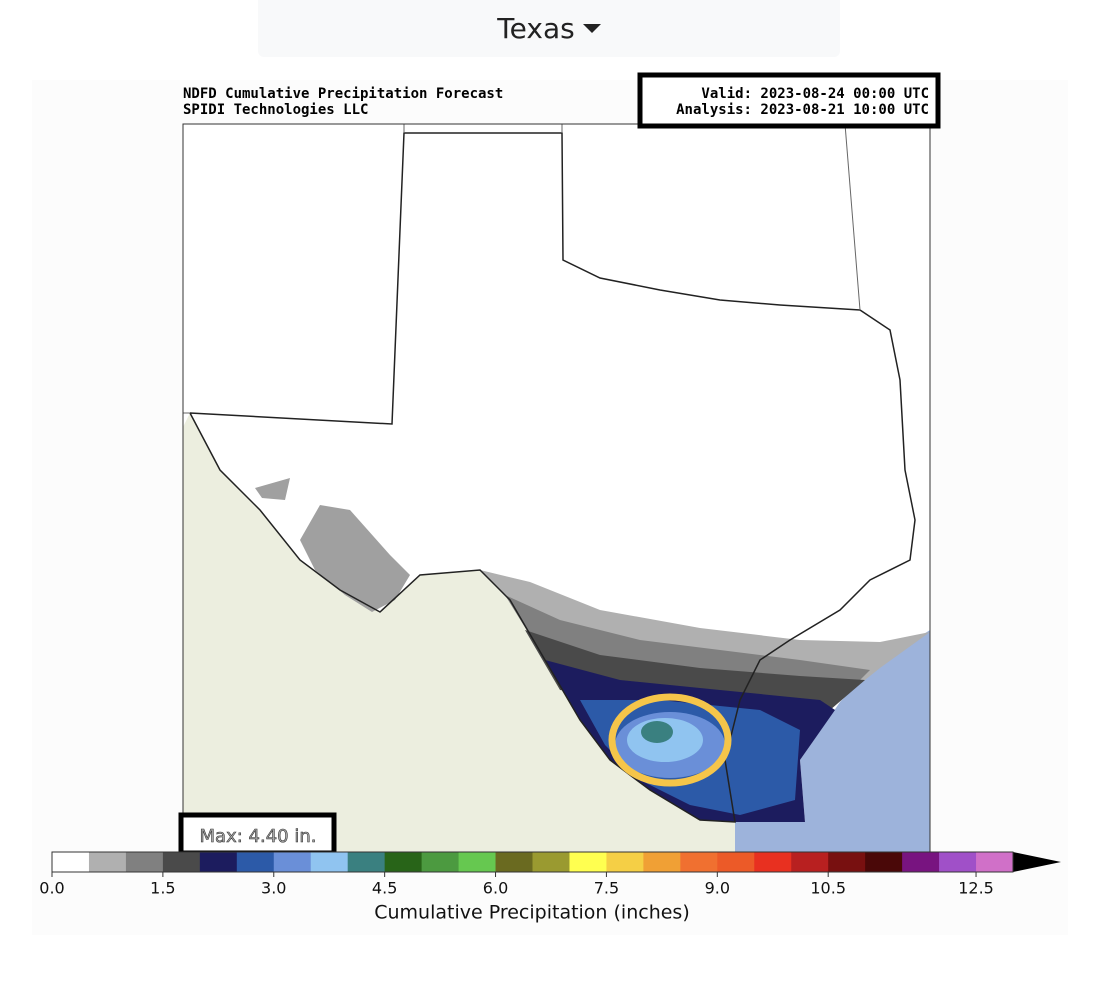 This screenshot has width=1109, height=996. Describe the element at coordinates (275, 110) in the screenshot. I see `title-line: SPIDI Technologies LLC` at that location.